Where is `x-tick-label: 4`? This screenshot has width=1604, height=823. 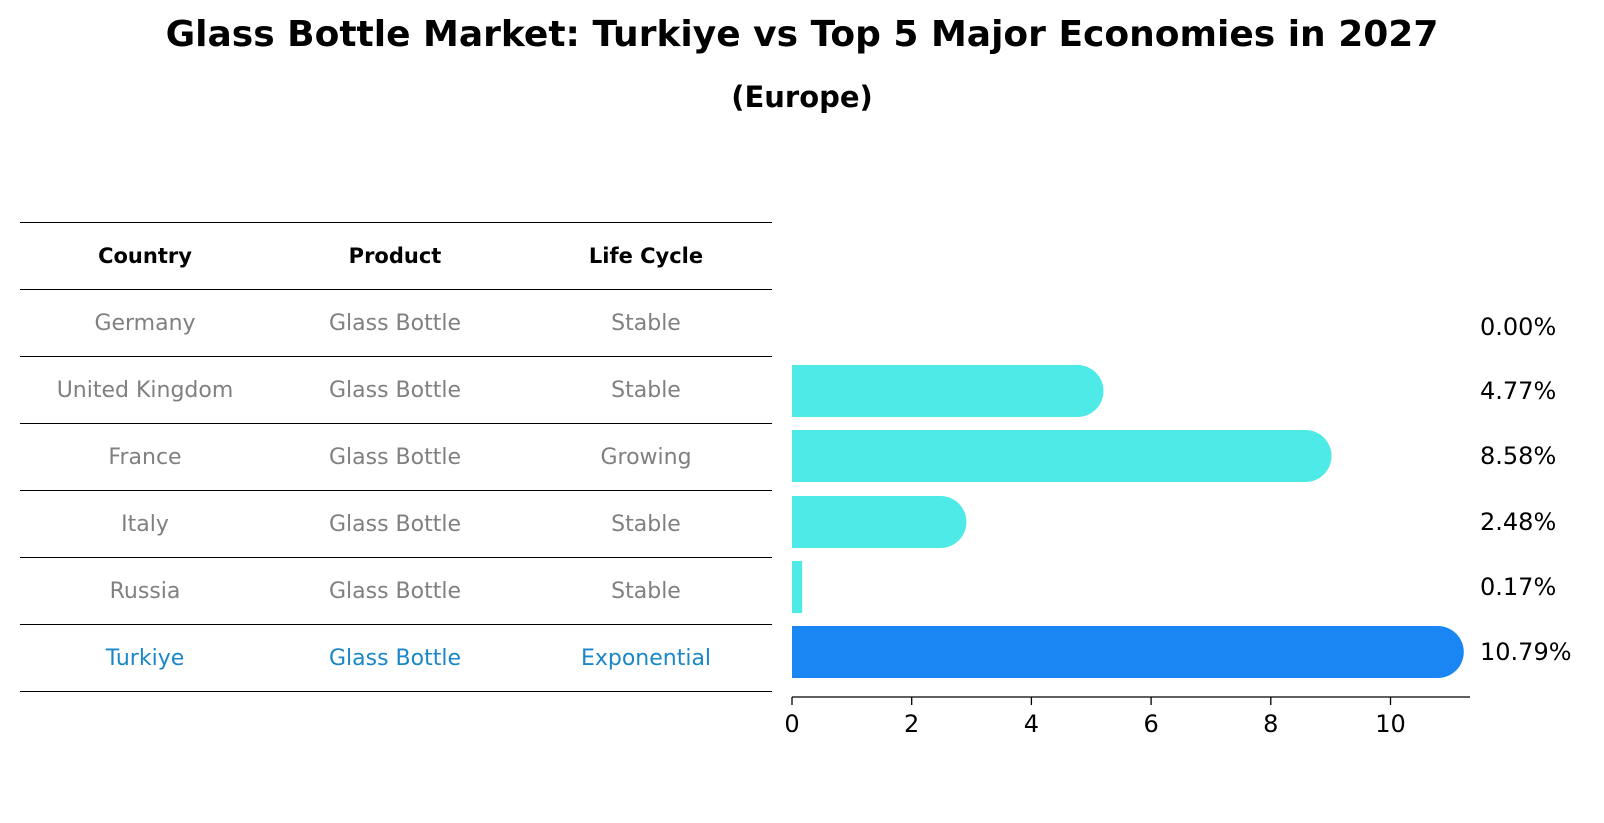 x-tick-label: 4 is located at coordinates (1031, 724).